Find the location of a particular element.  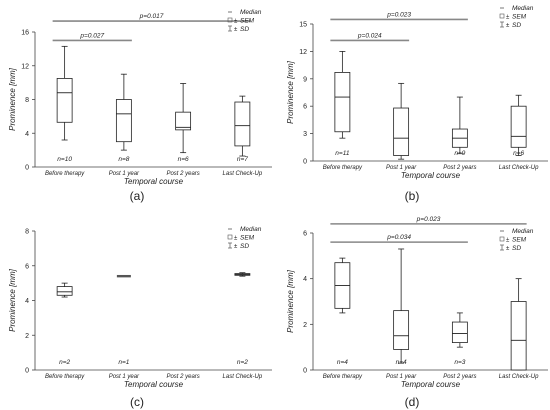

y-tick-label: 3 is located at coordinates (305, 134).